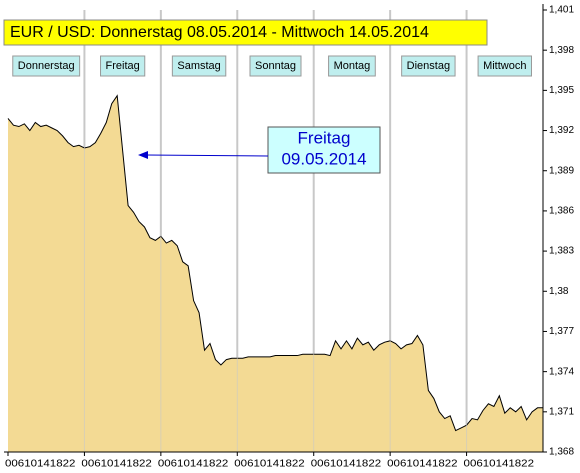 This screenshot has width=580, height=473. What do you see at coordinates (143, 155) in the screenshot?
I see `annotation-arrowhead` at bounding box center [143, 155].